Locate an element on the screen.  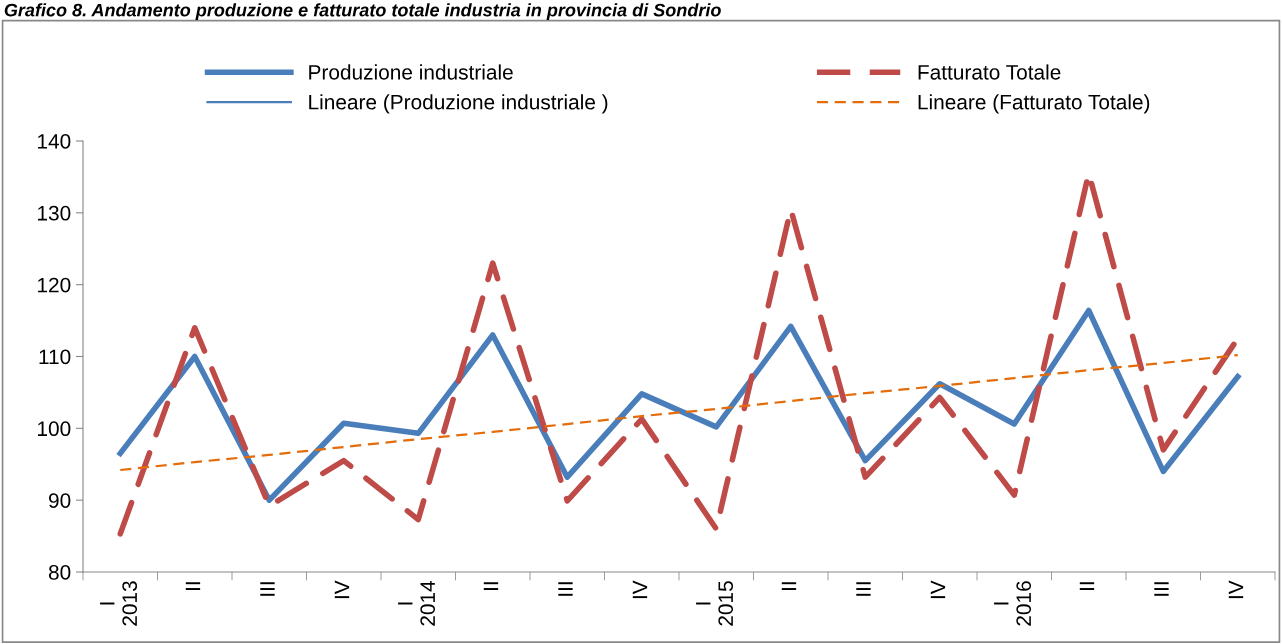
legend-label: Fatturato Totale is located at coordinates (989, 72).